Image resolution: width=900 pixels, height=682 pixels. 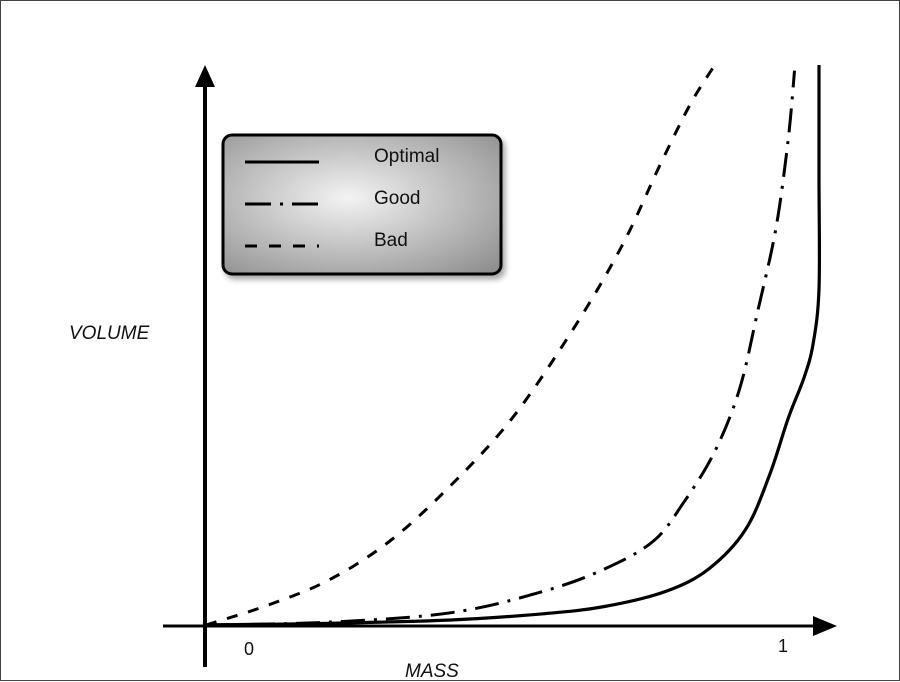 What do you see at coordinates (432, 671) in the screenshot?
I see `x-axis-label: MASS` at bounding box center [432, 671].